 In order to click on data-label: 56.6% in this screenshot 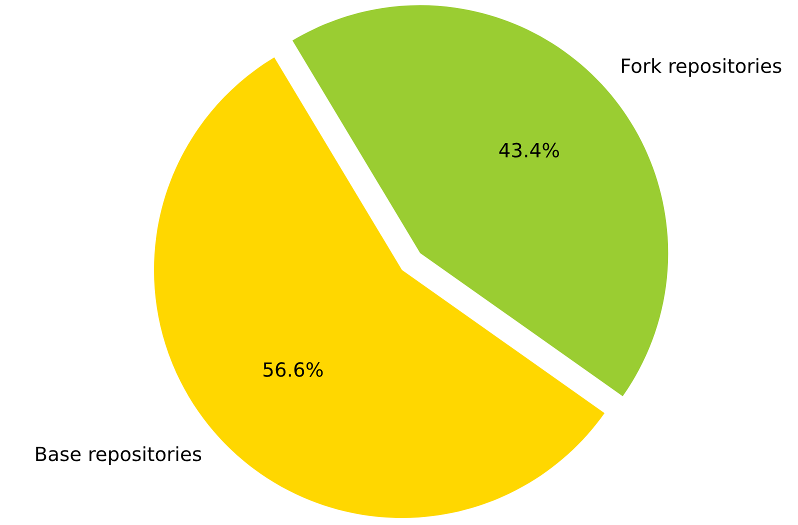, I will do `click(293, 369)`.